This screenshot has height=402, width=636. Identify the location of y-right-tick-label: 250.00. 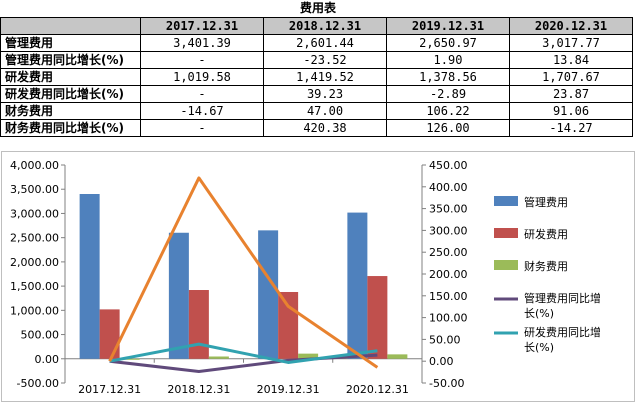
(448, 252).